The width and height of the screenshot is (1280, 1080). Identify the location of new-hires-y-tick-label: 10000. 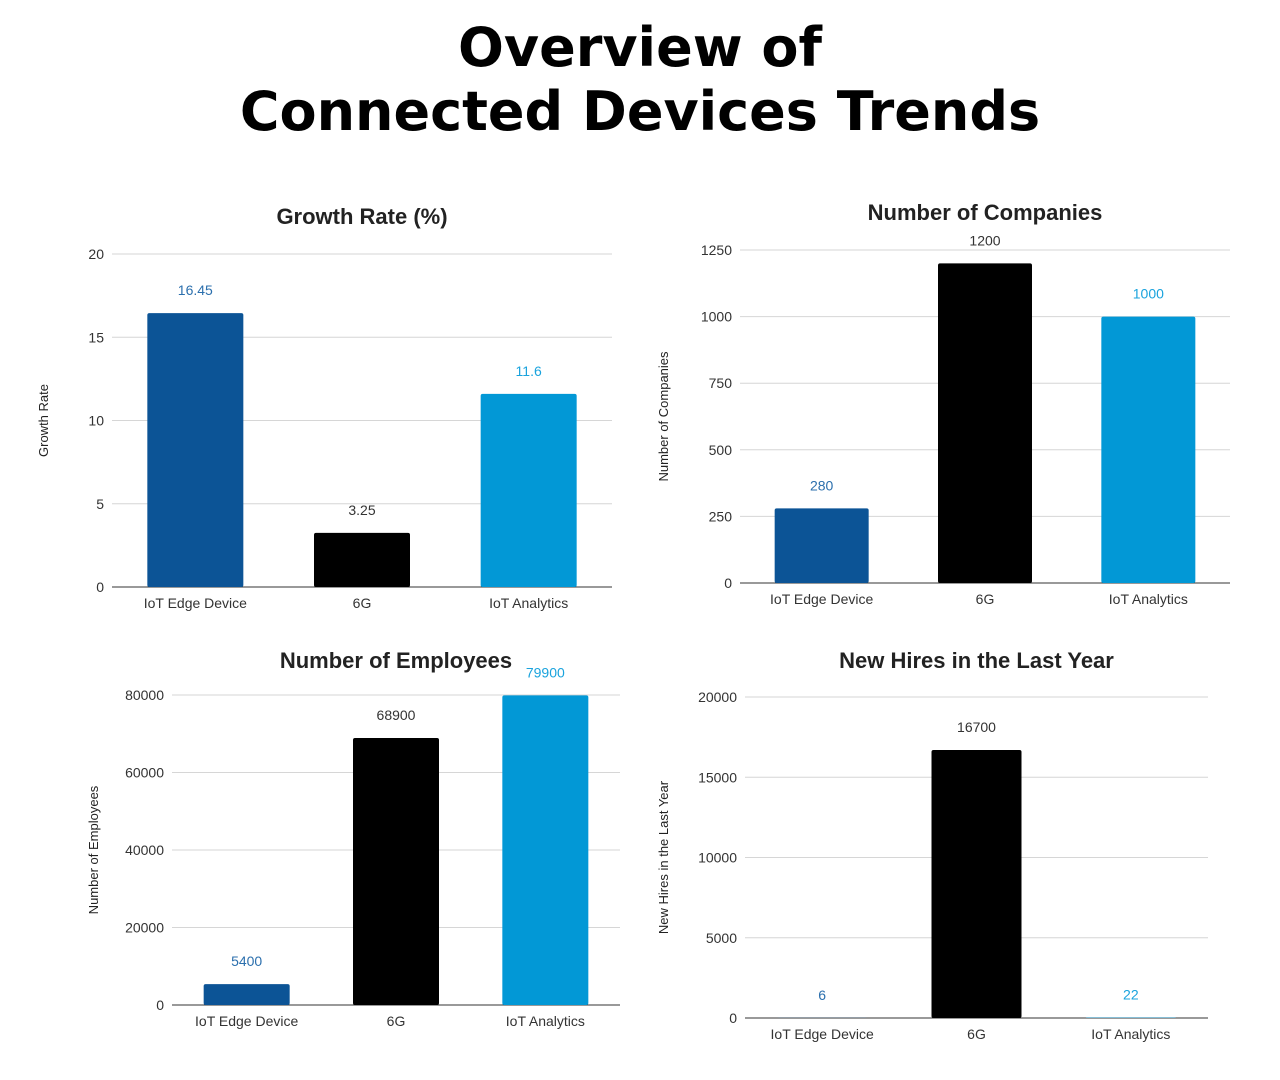
(717, 858).